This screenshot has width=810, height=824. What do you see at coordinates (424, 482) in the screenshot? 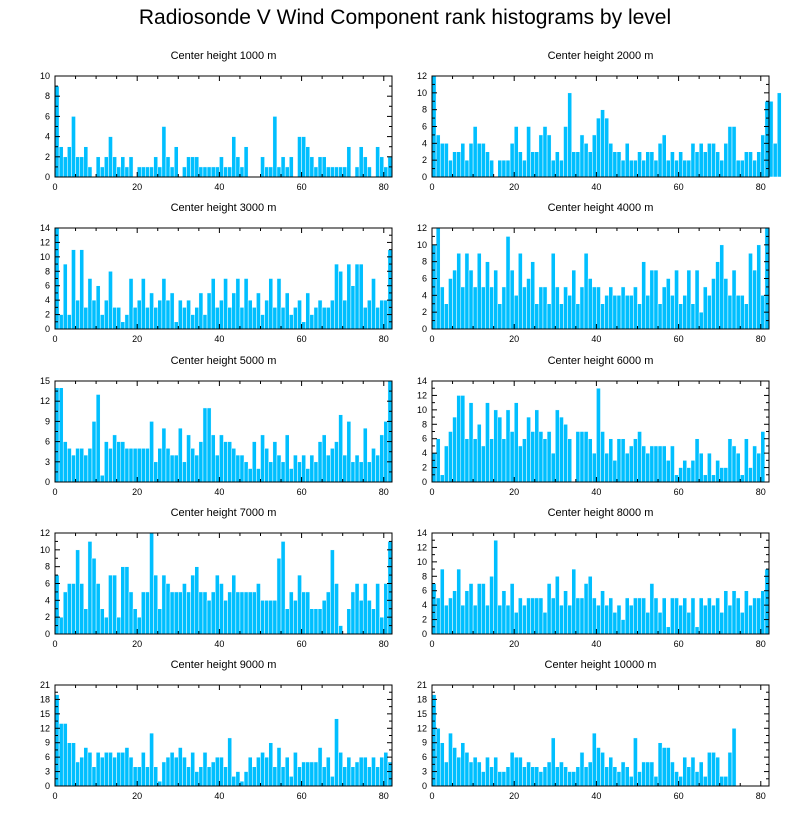
I see `y-tick-label: 0` at bounding box center [424, 482].